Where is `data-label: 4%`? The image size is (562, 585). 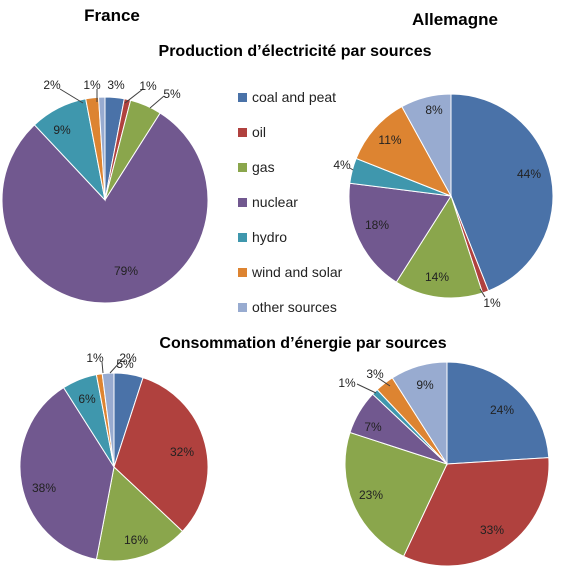
data-label: 4% is located at coordinates (342, 165).